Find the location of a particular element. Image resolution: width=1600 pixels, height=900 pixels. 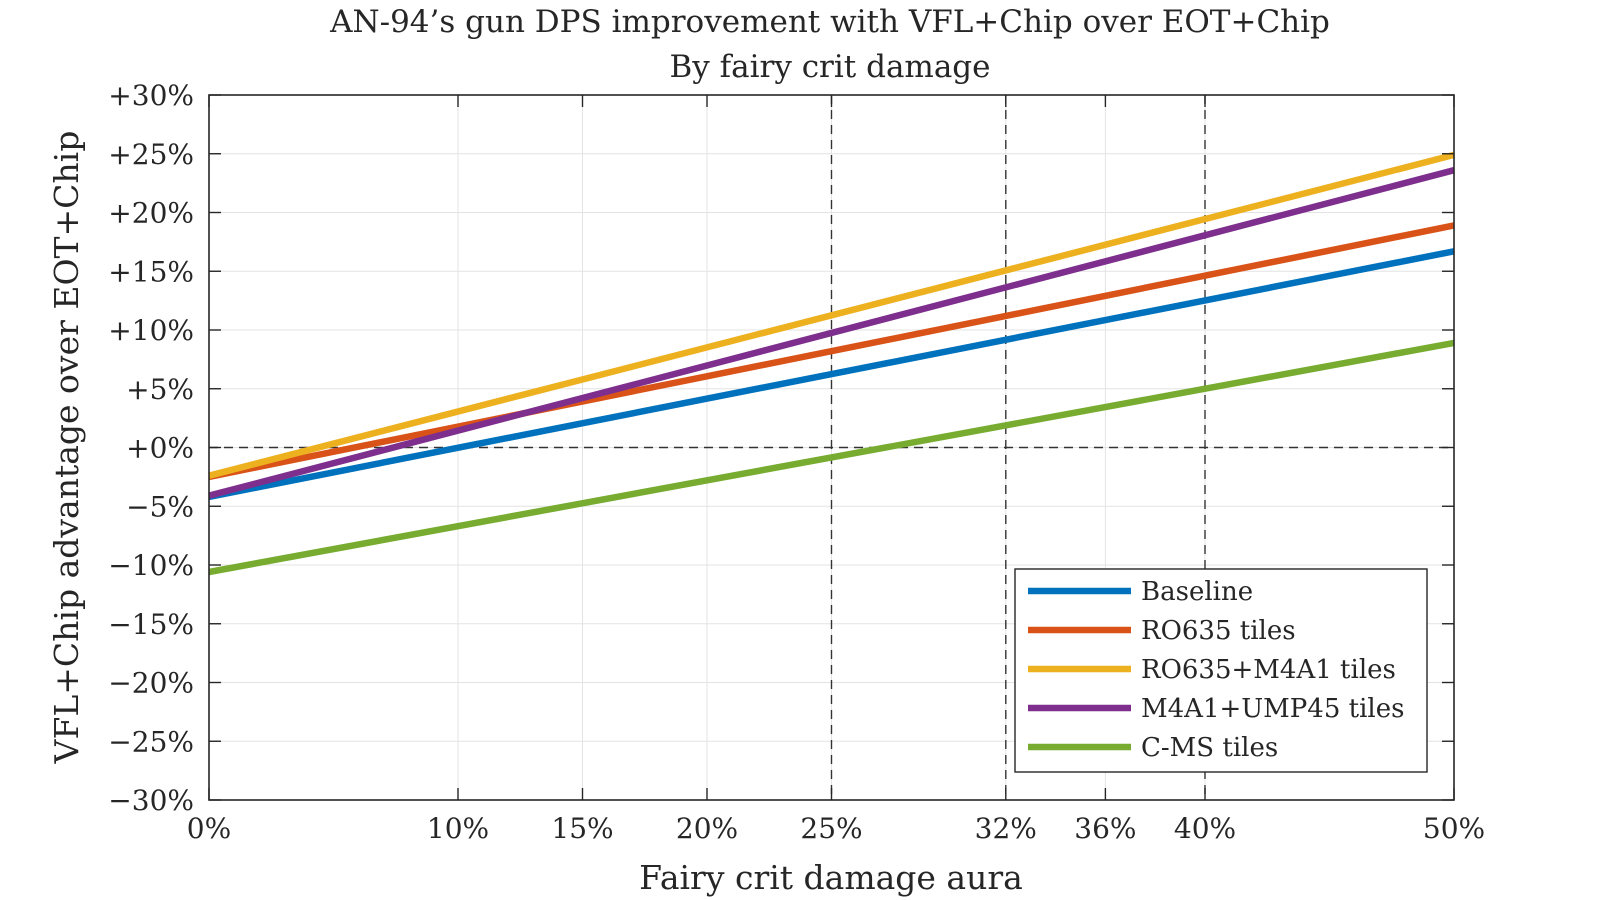

y-tick-label: −30% is located at coordinates (151, 800).